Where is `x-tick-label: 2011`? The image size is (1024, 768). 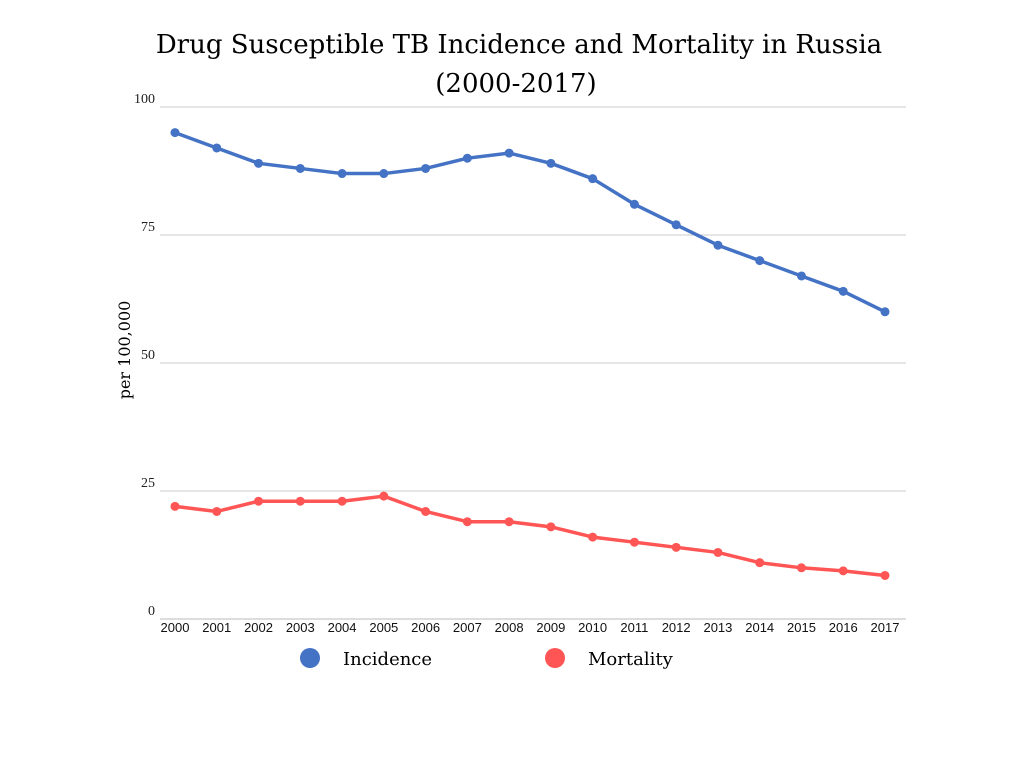 x-tick-label: 2011 is located at coordinates (634, 627).